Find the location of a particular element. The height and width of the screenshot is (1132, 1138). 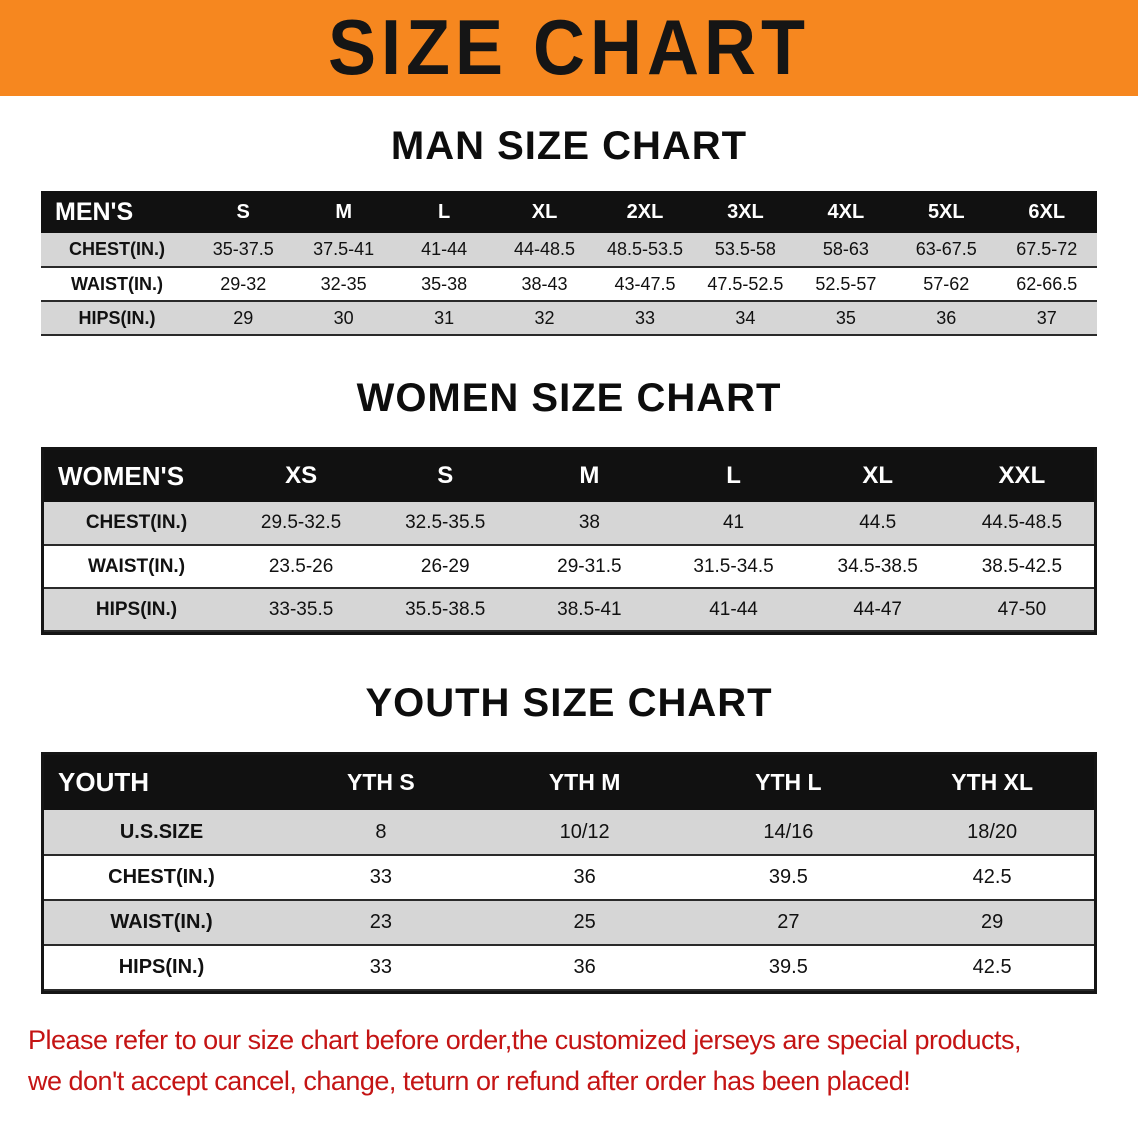

size-cell: 34.5-38.5 is located at coordinates (877, 566).